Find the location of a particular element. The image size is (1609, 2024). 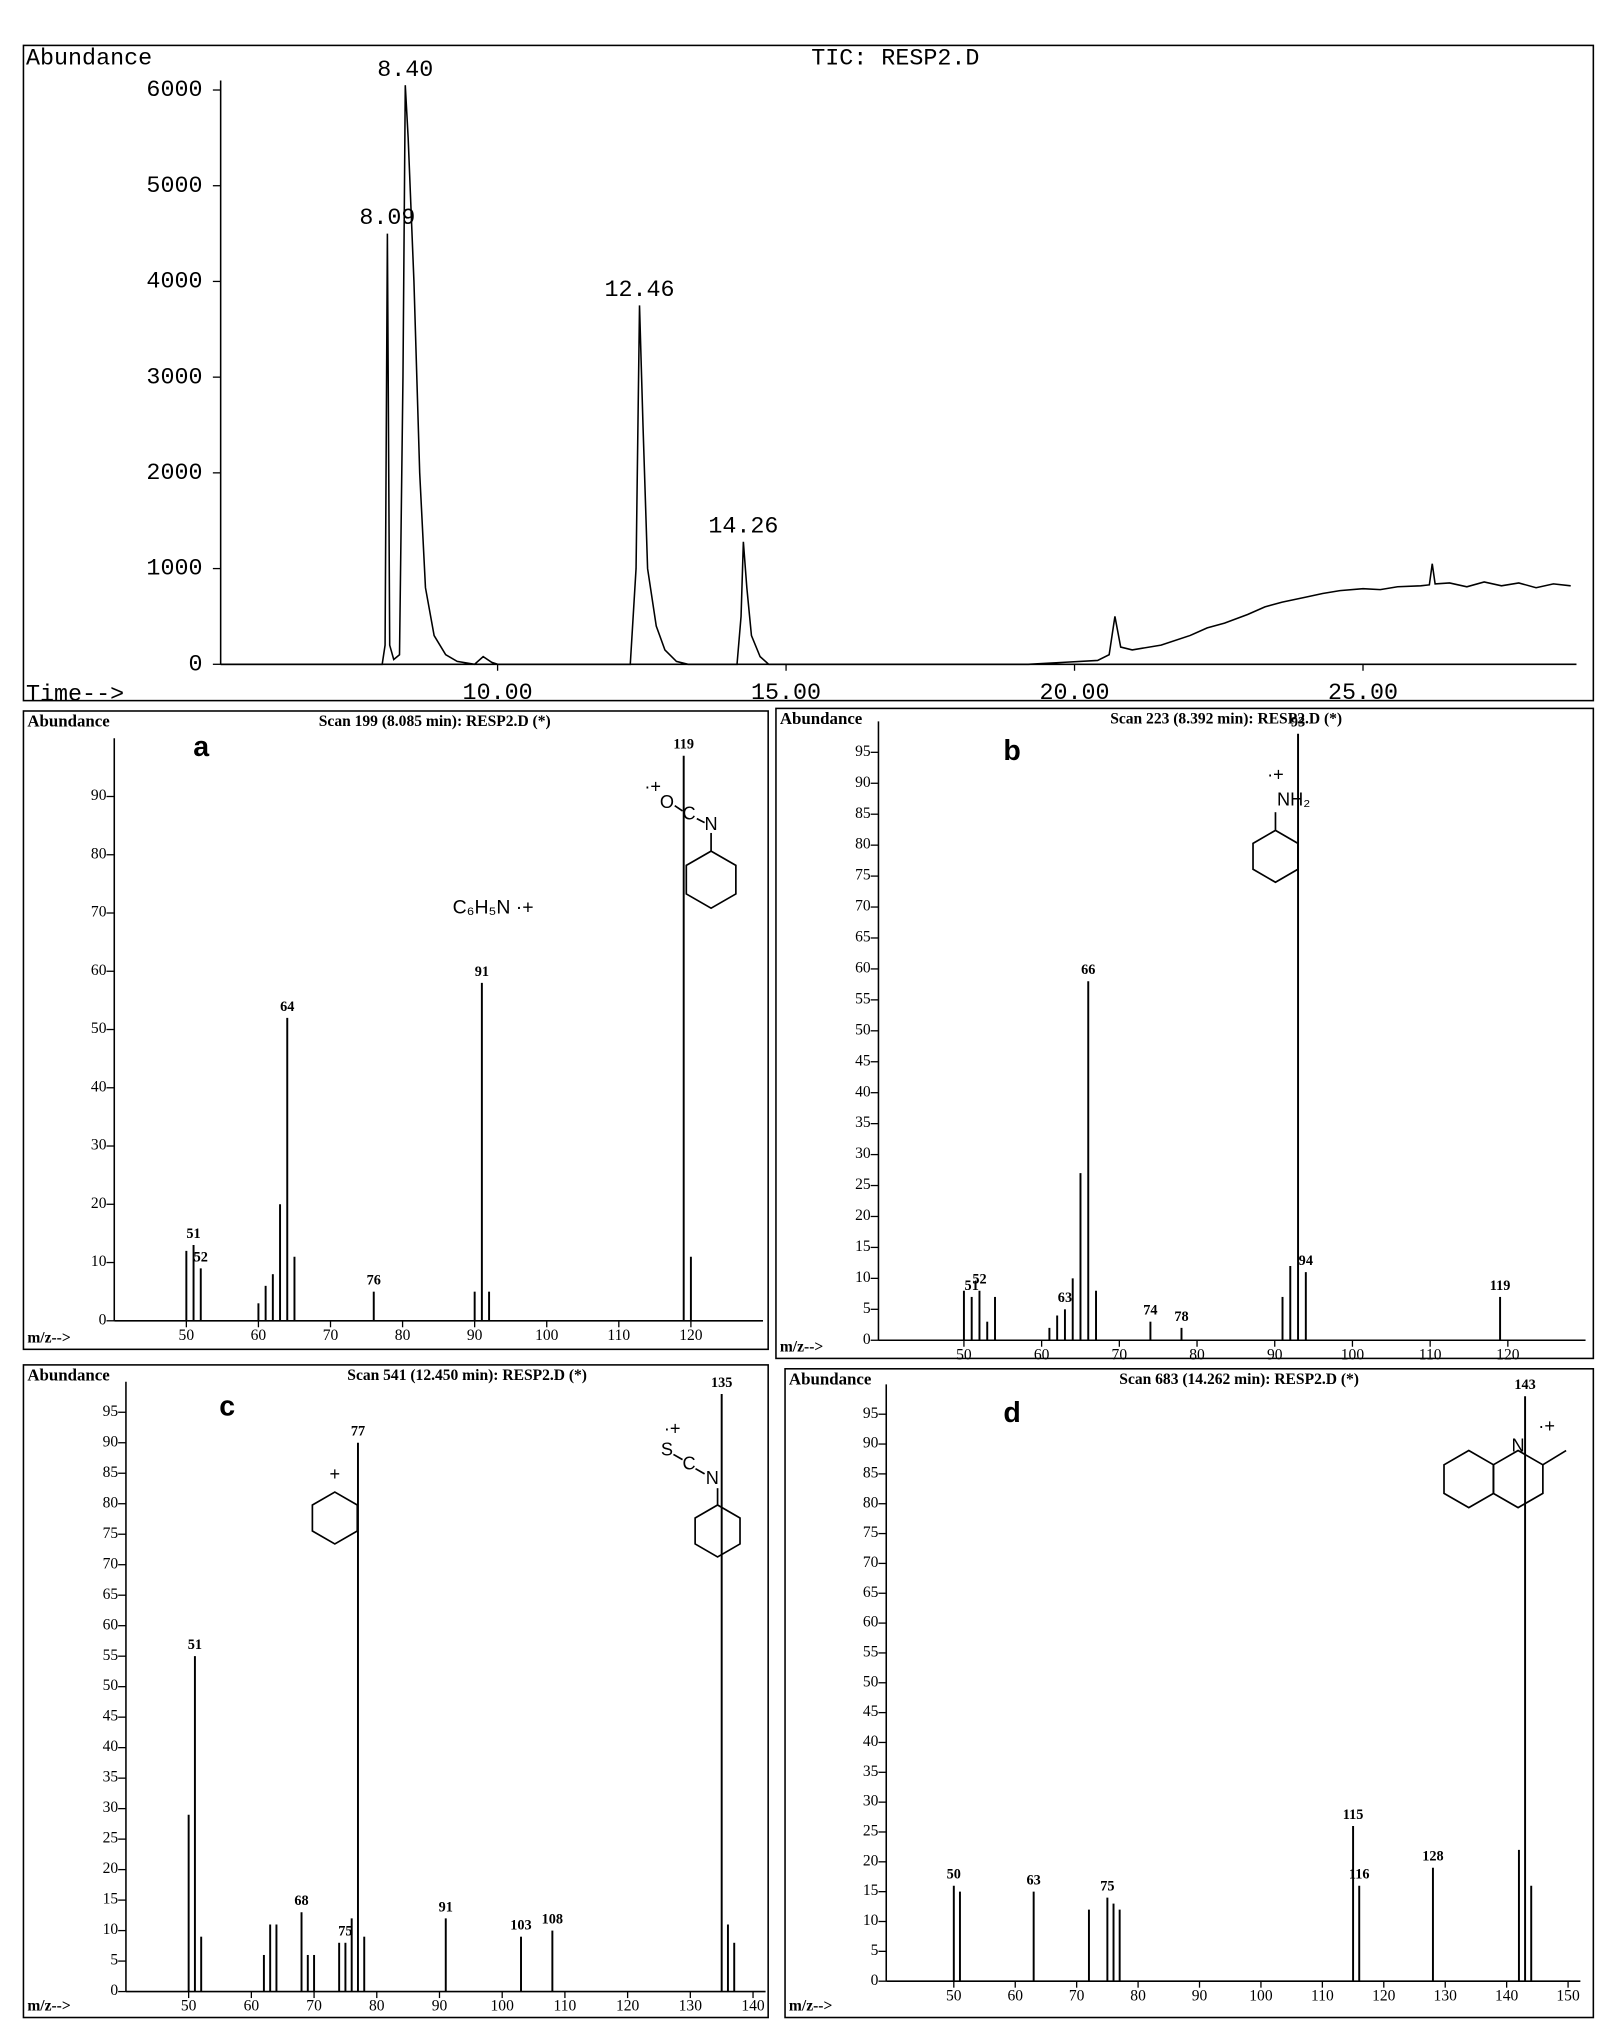

chart-title: Scan 223 (8.392 min): RESP2.D (*) is located at coordinates (1226, 719).